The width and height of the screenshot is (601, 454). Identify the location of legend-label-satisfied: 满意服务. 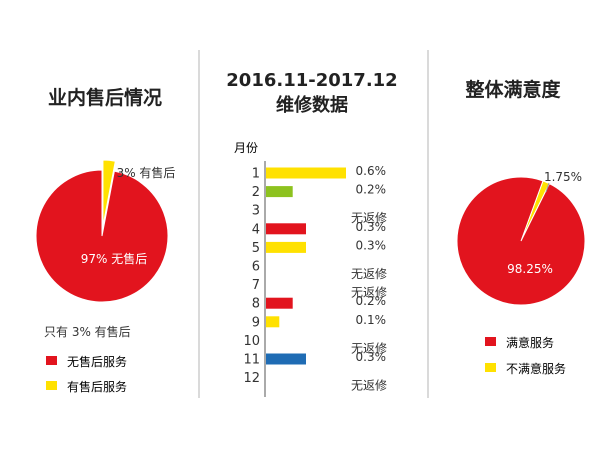
(530, 342).